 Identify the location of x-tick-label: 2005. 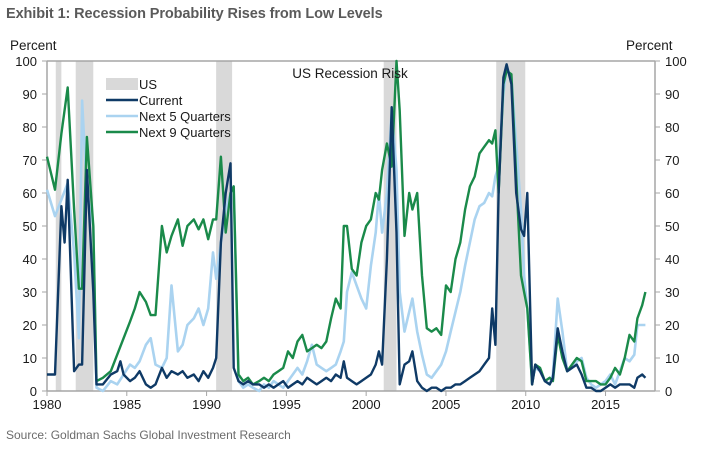
(445, 404).